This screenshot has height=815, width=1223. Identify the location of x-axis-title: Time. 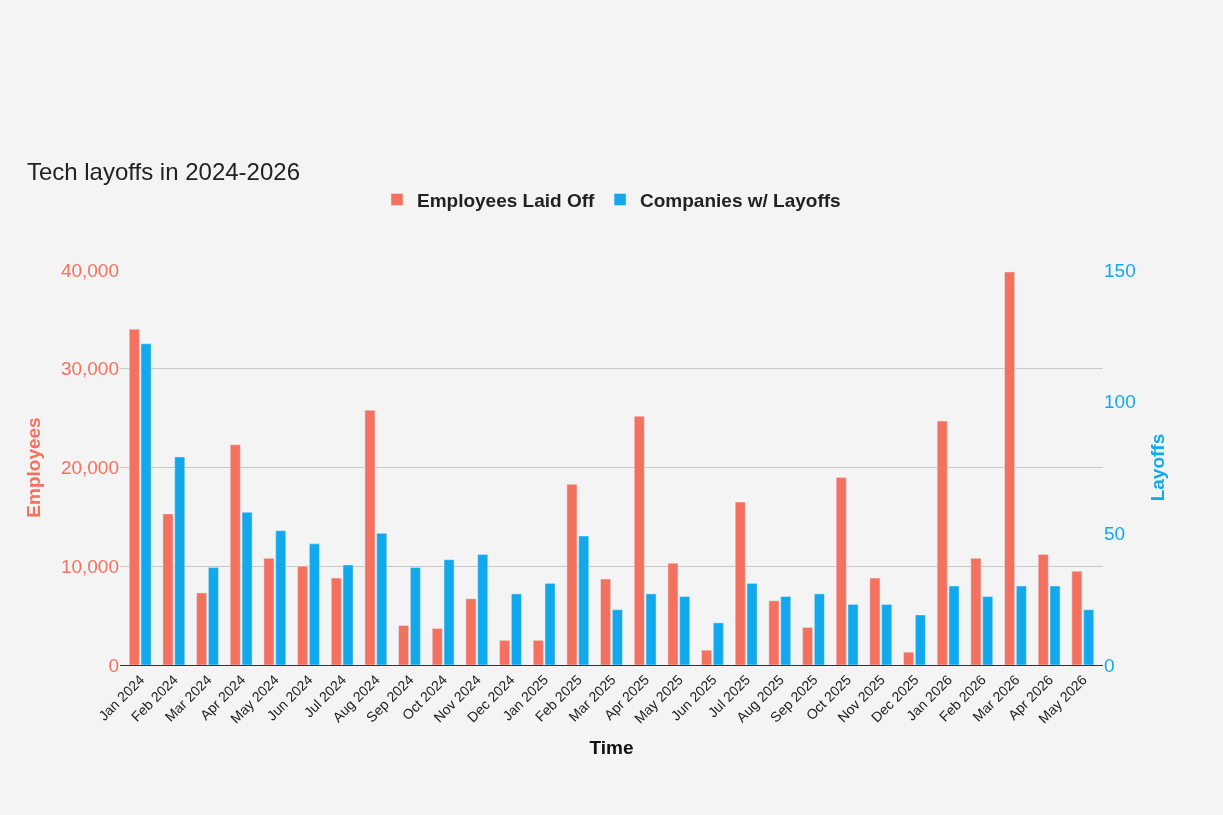
(611, 748).